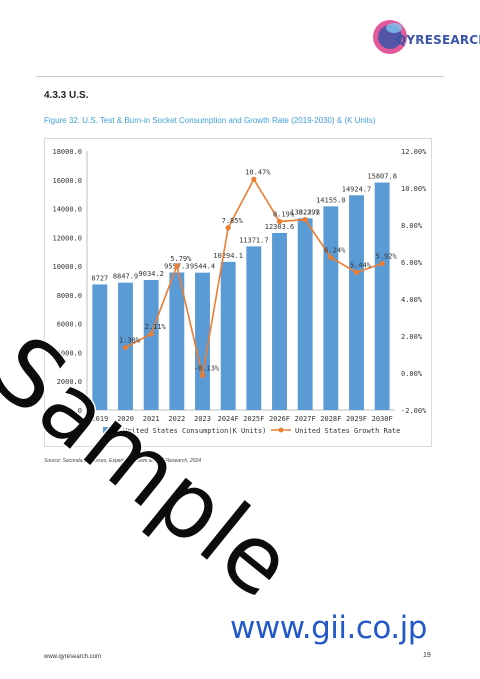 Image resolution: width=480 pixels, height=679 pixels. What do you see at coordinates (111, 430) in the screenshot?
I see `legend-swatch-consumption` at bounding box center [111, 430].